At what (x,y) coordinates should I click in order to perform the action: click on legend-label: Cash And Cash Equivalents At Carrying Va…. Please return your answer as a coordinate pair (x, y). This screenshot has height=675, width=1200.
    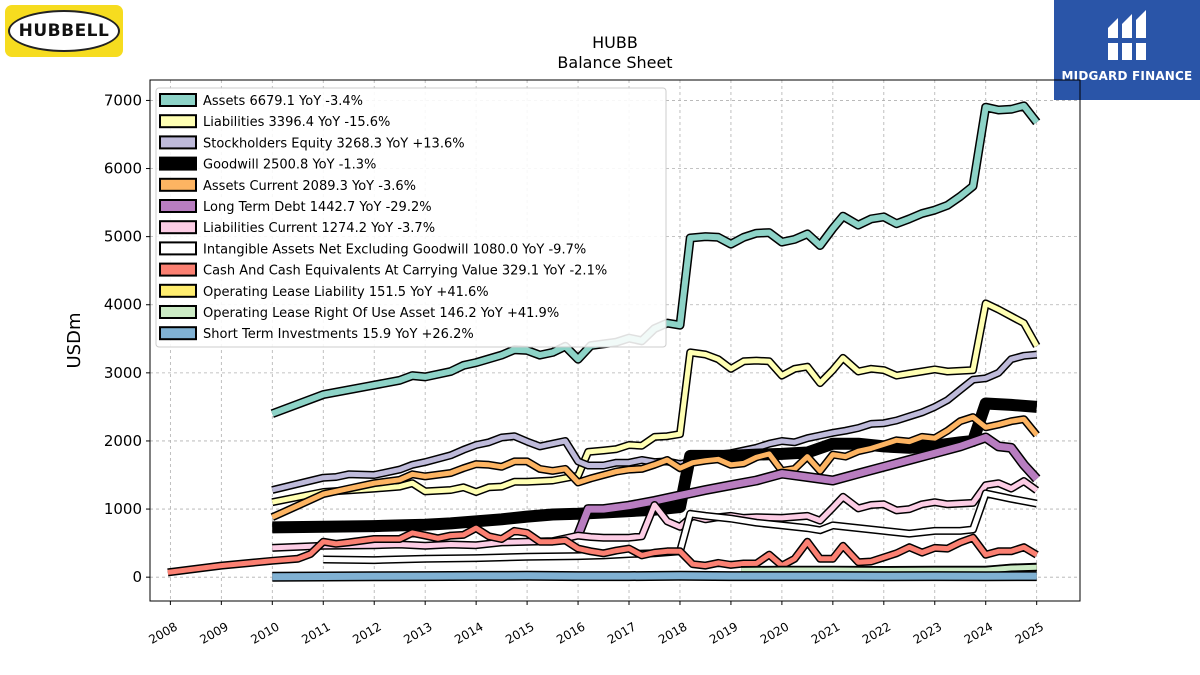
    Looking at the image, I should click on (405, 271).